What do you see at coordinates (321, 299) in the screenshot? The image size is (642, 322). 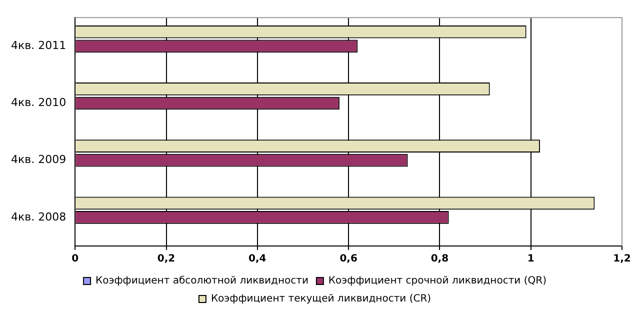 I see `legend-label: Коэффициент текущей ликвидности (CR)` at bounding box center [321, 299].